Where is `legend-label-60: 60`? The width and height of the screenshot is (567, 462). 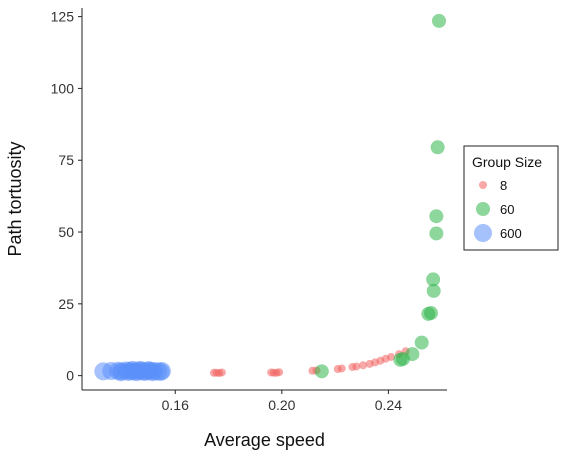
legend-label-60: 60 is located at coordinates (507, 209).